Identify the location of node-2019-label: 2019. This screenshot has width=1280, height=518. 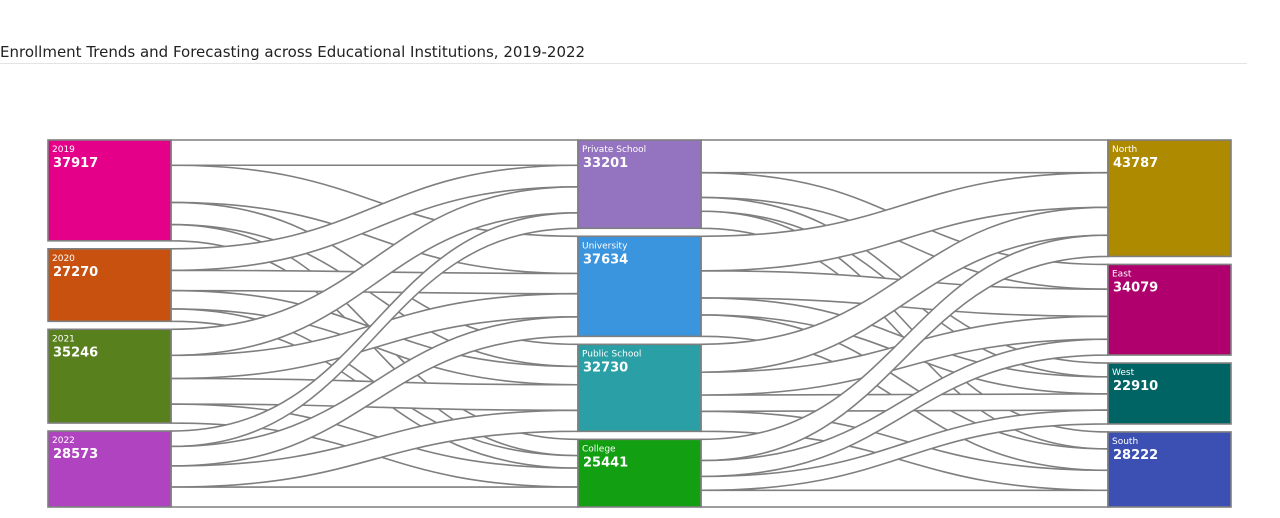
(63, 150).